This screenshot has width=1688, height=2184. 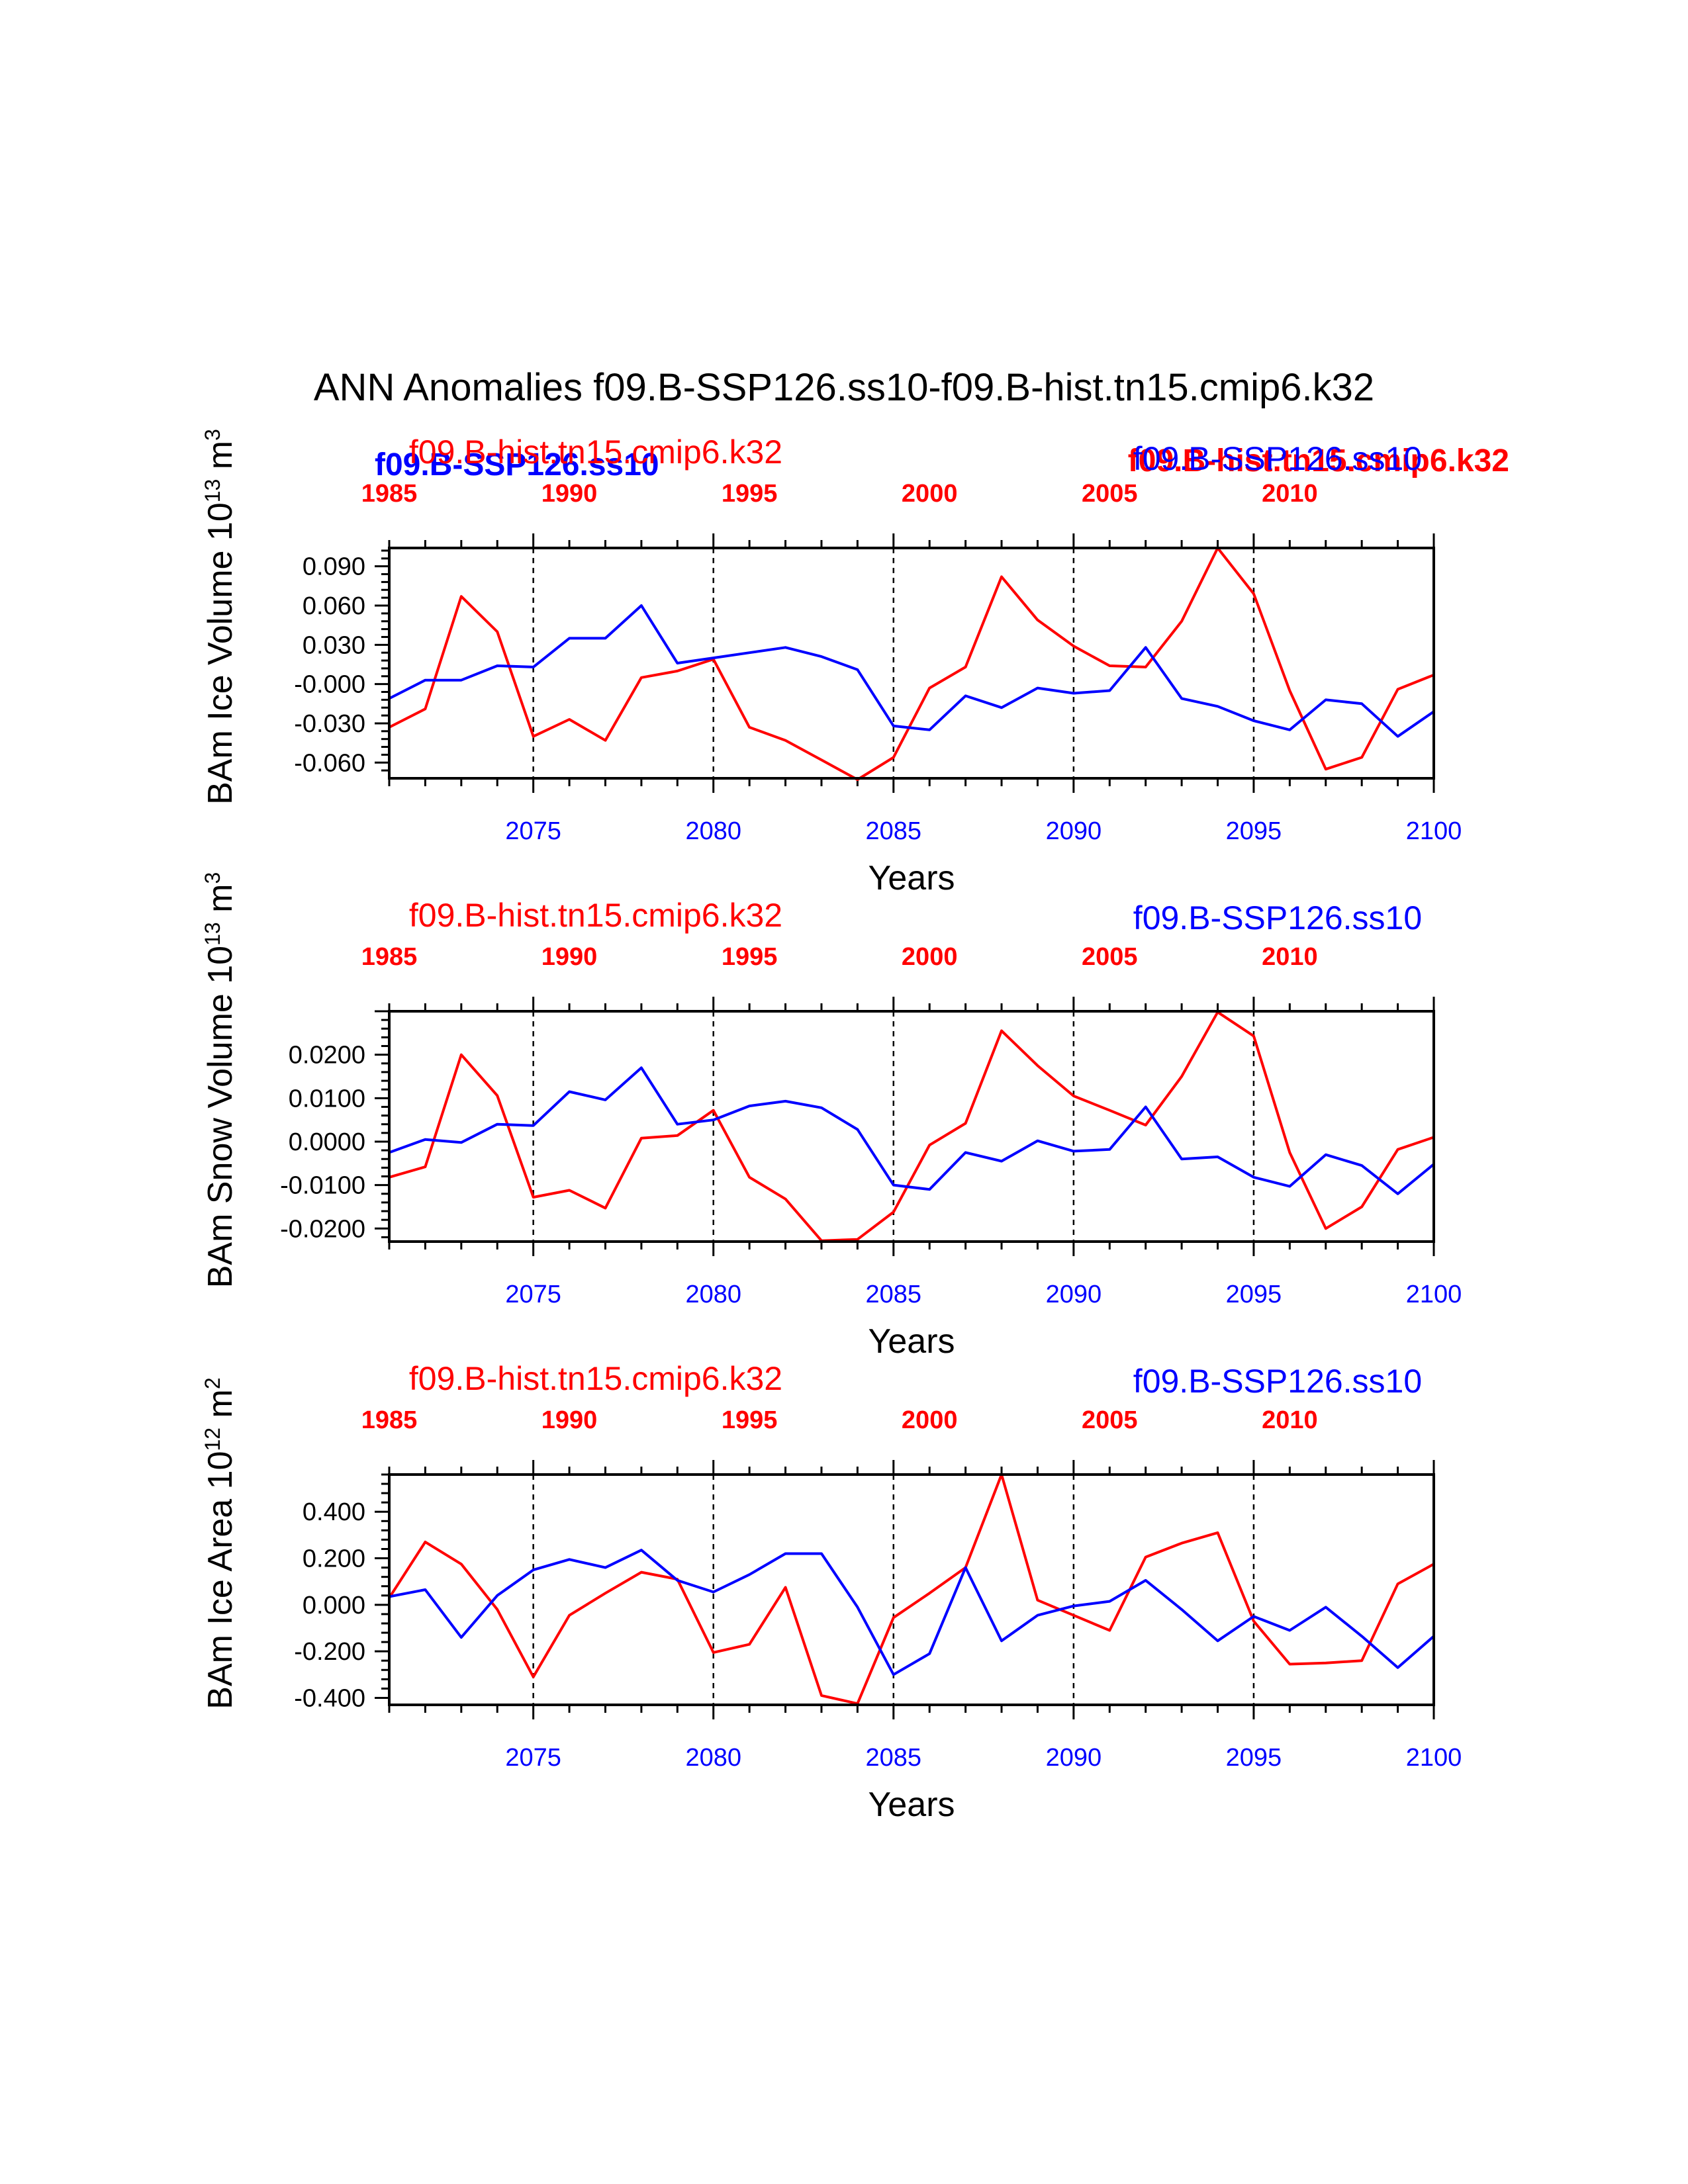 I want to click on ylabel-exponent: 12, so click(x=212, y=1439).